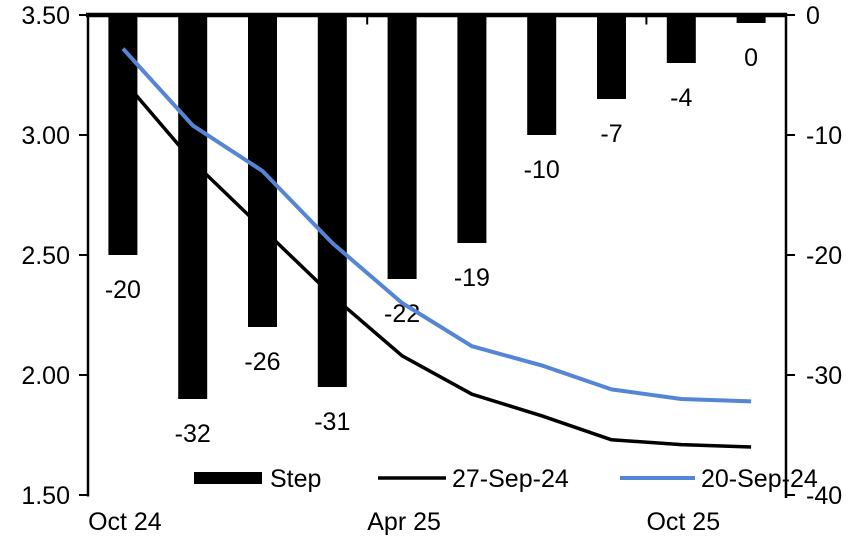 Image resolution: width=852 pixels, height=556 pixels. What do you see at coordinates (472, 278) in the screenshot?
I see `step-bar-label: -19` at bounding box center [472, 278].